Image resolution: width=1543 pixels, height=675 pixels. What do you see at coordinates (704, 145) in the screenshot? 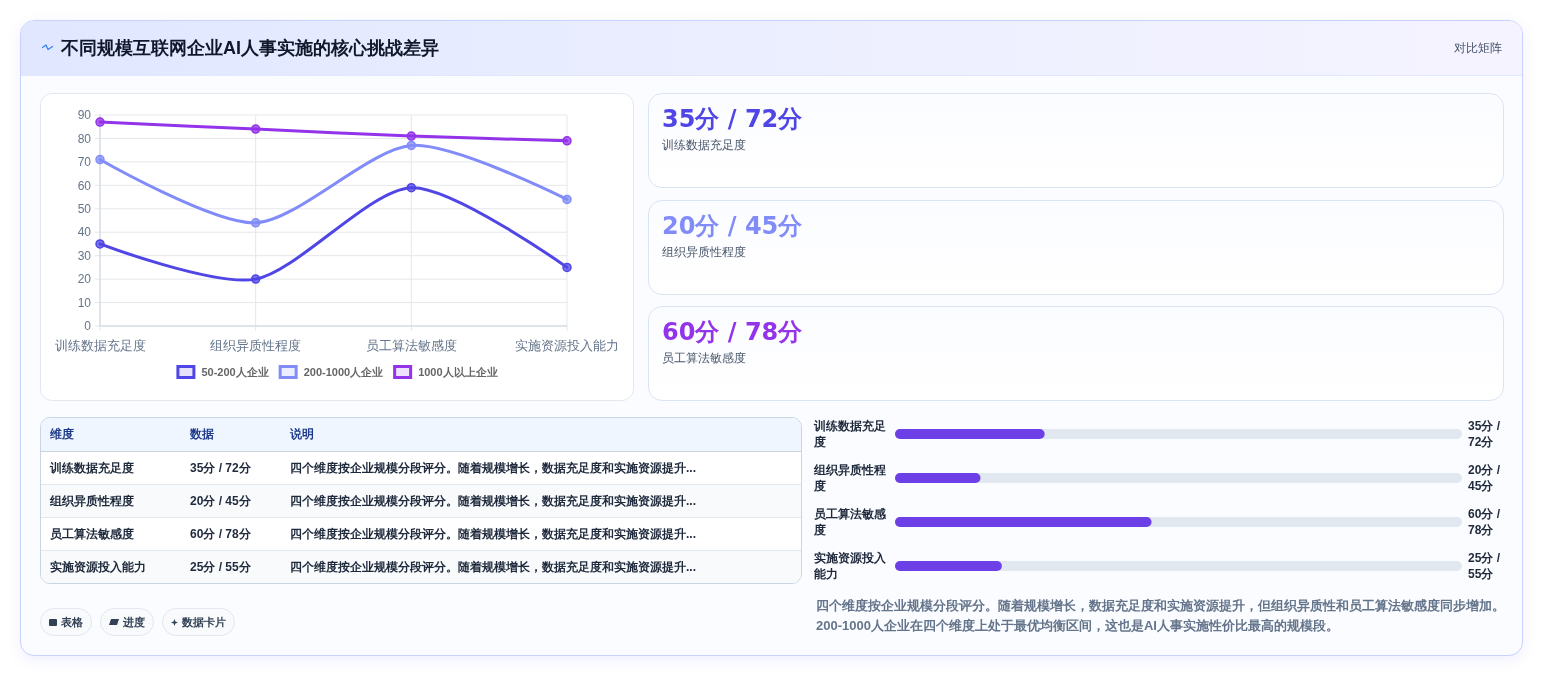
I see `category-label: 训练数据充足度` at bounding box center [704, 145].